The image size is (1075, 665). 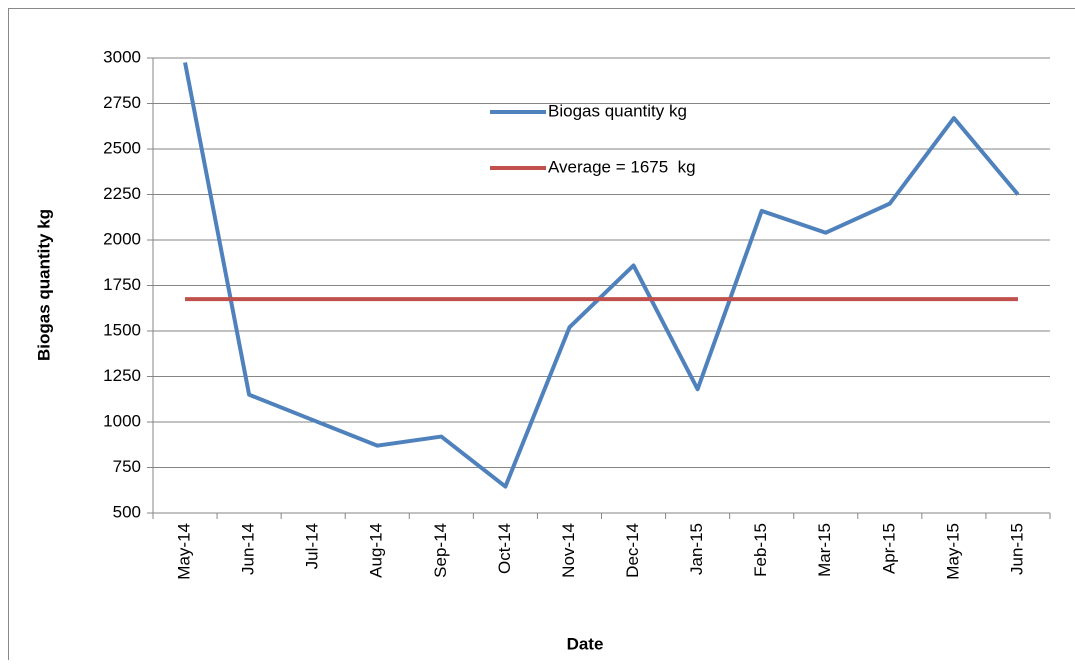 What do you see at coordinates (376, 550) in the screenshot?
I see `x-tick-label: Aug-14` at bounding box center [376, 550].